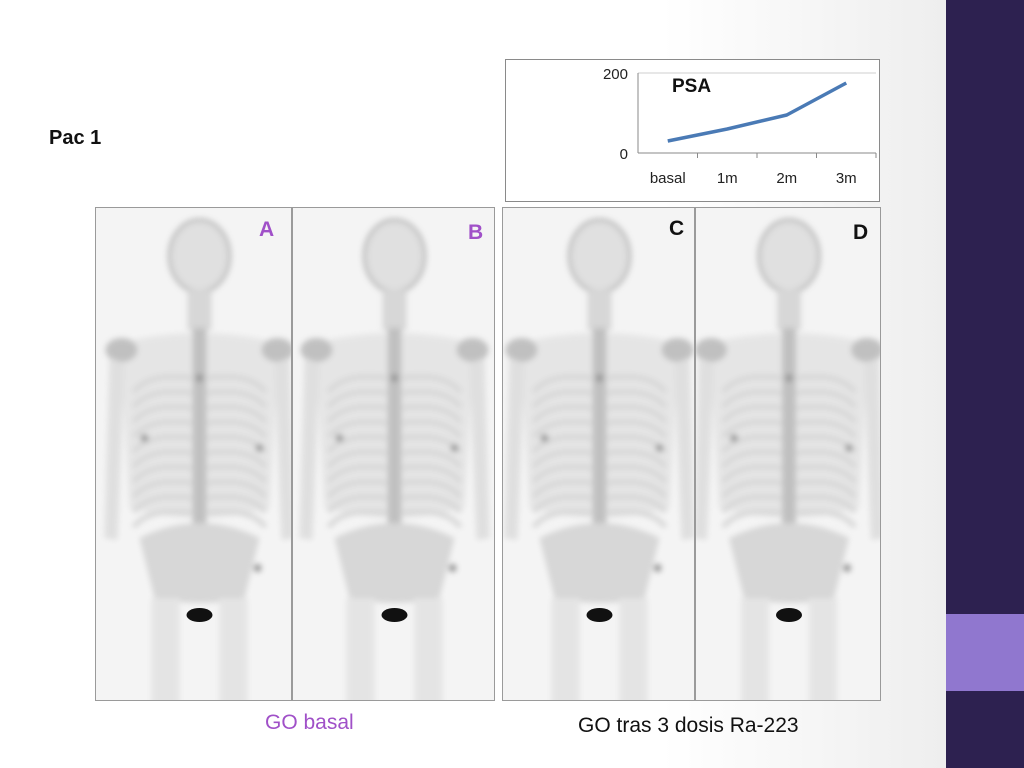  I want to click on panel-letter-b: B, so click(476, 232).